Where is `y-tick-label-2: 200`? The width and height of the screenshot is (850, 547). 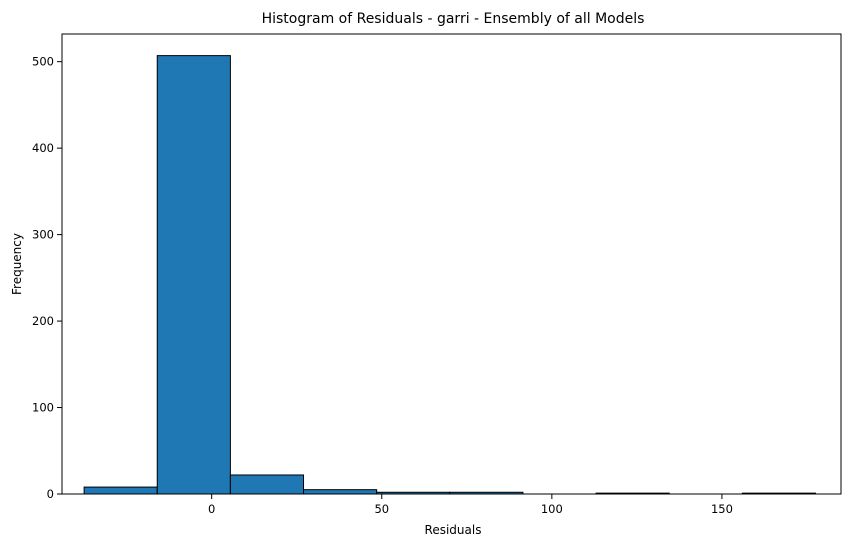
y-tick-label-2: 200 is located at coordinates (43, 321).